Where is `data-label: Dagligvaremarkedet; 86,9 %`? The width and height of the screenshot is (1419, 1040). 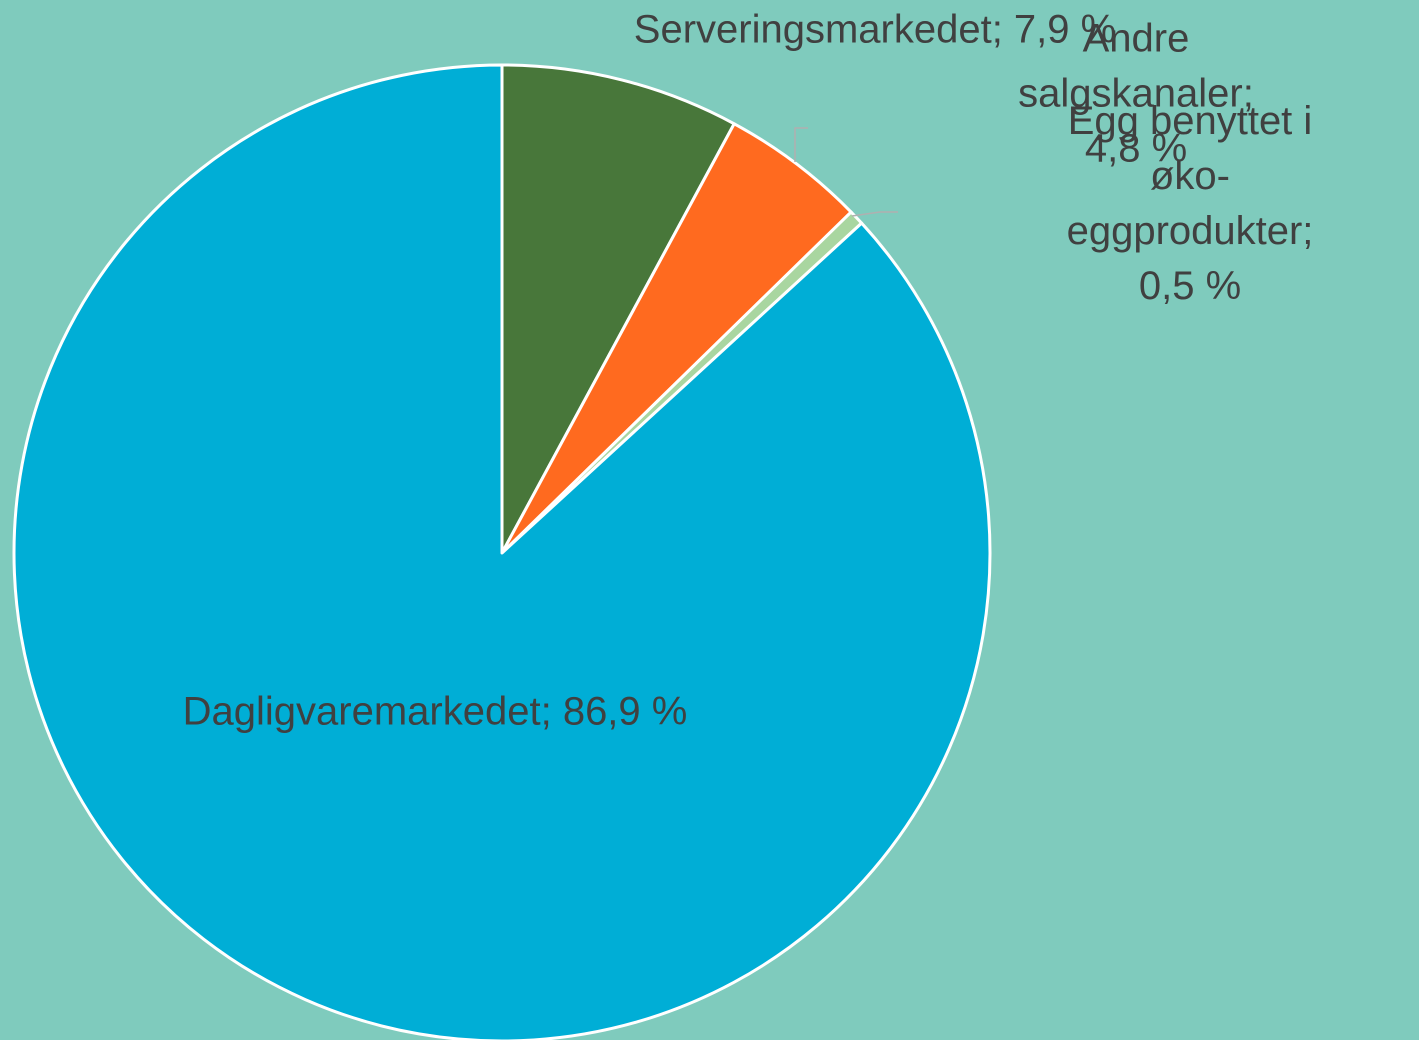 data-label: Dagligvaremarkedet; 86,9 % is located at coordinates (435, 711).